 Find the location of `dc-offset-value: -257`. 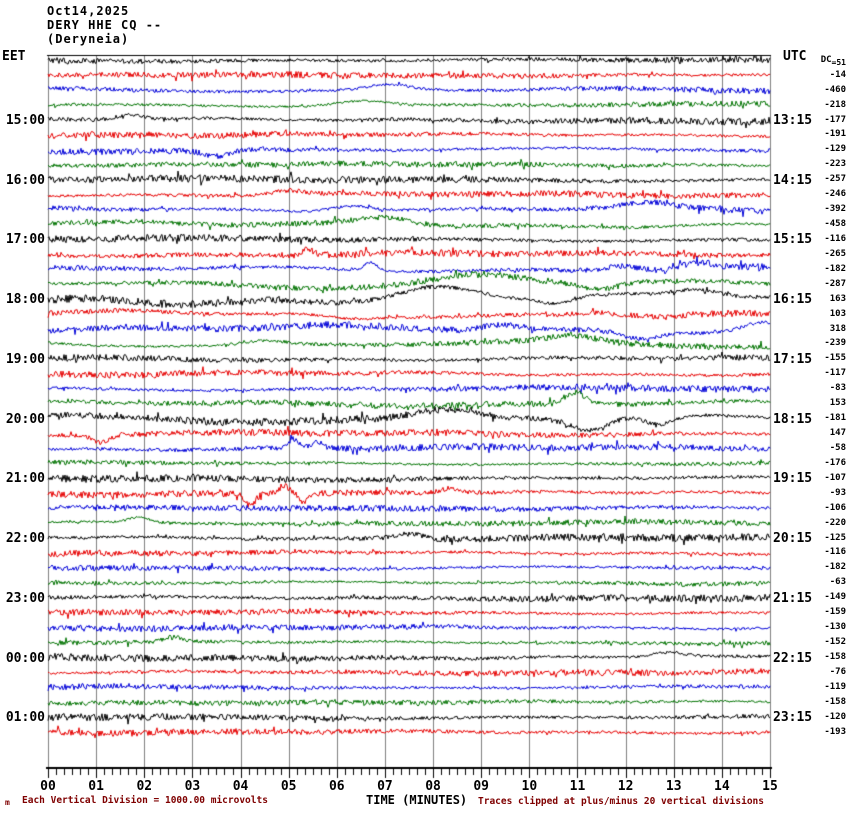

dc-offset-value: -257 is located at coordinates (835, 179).